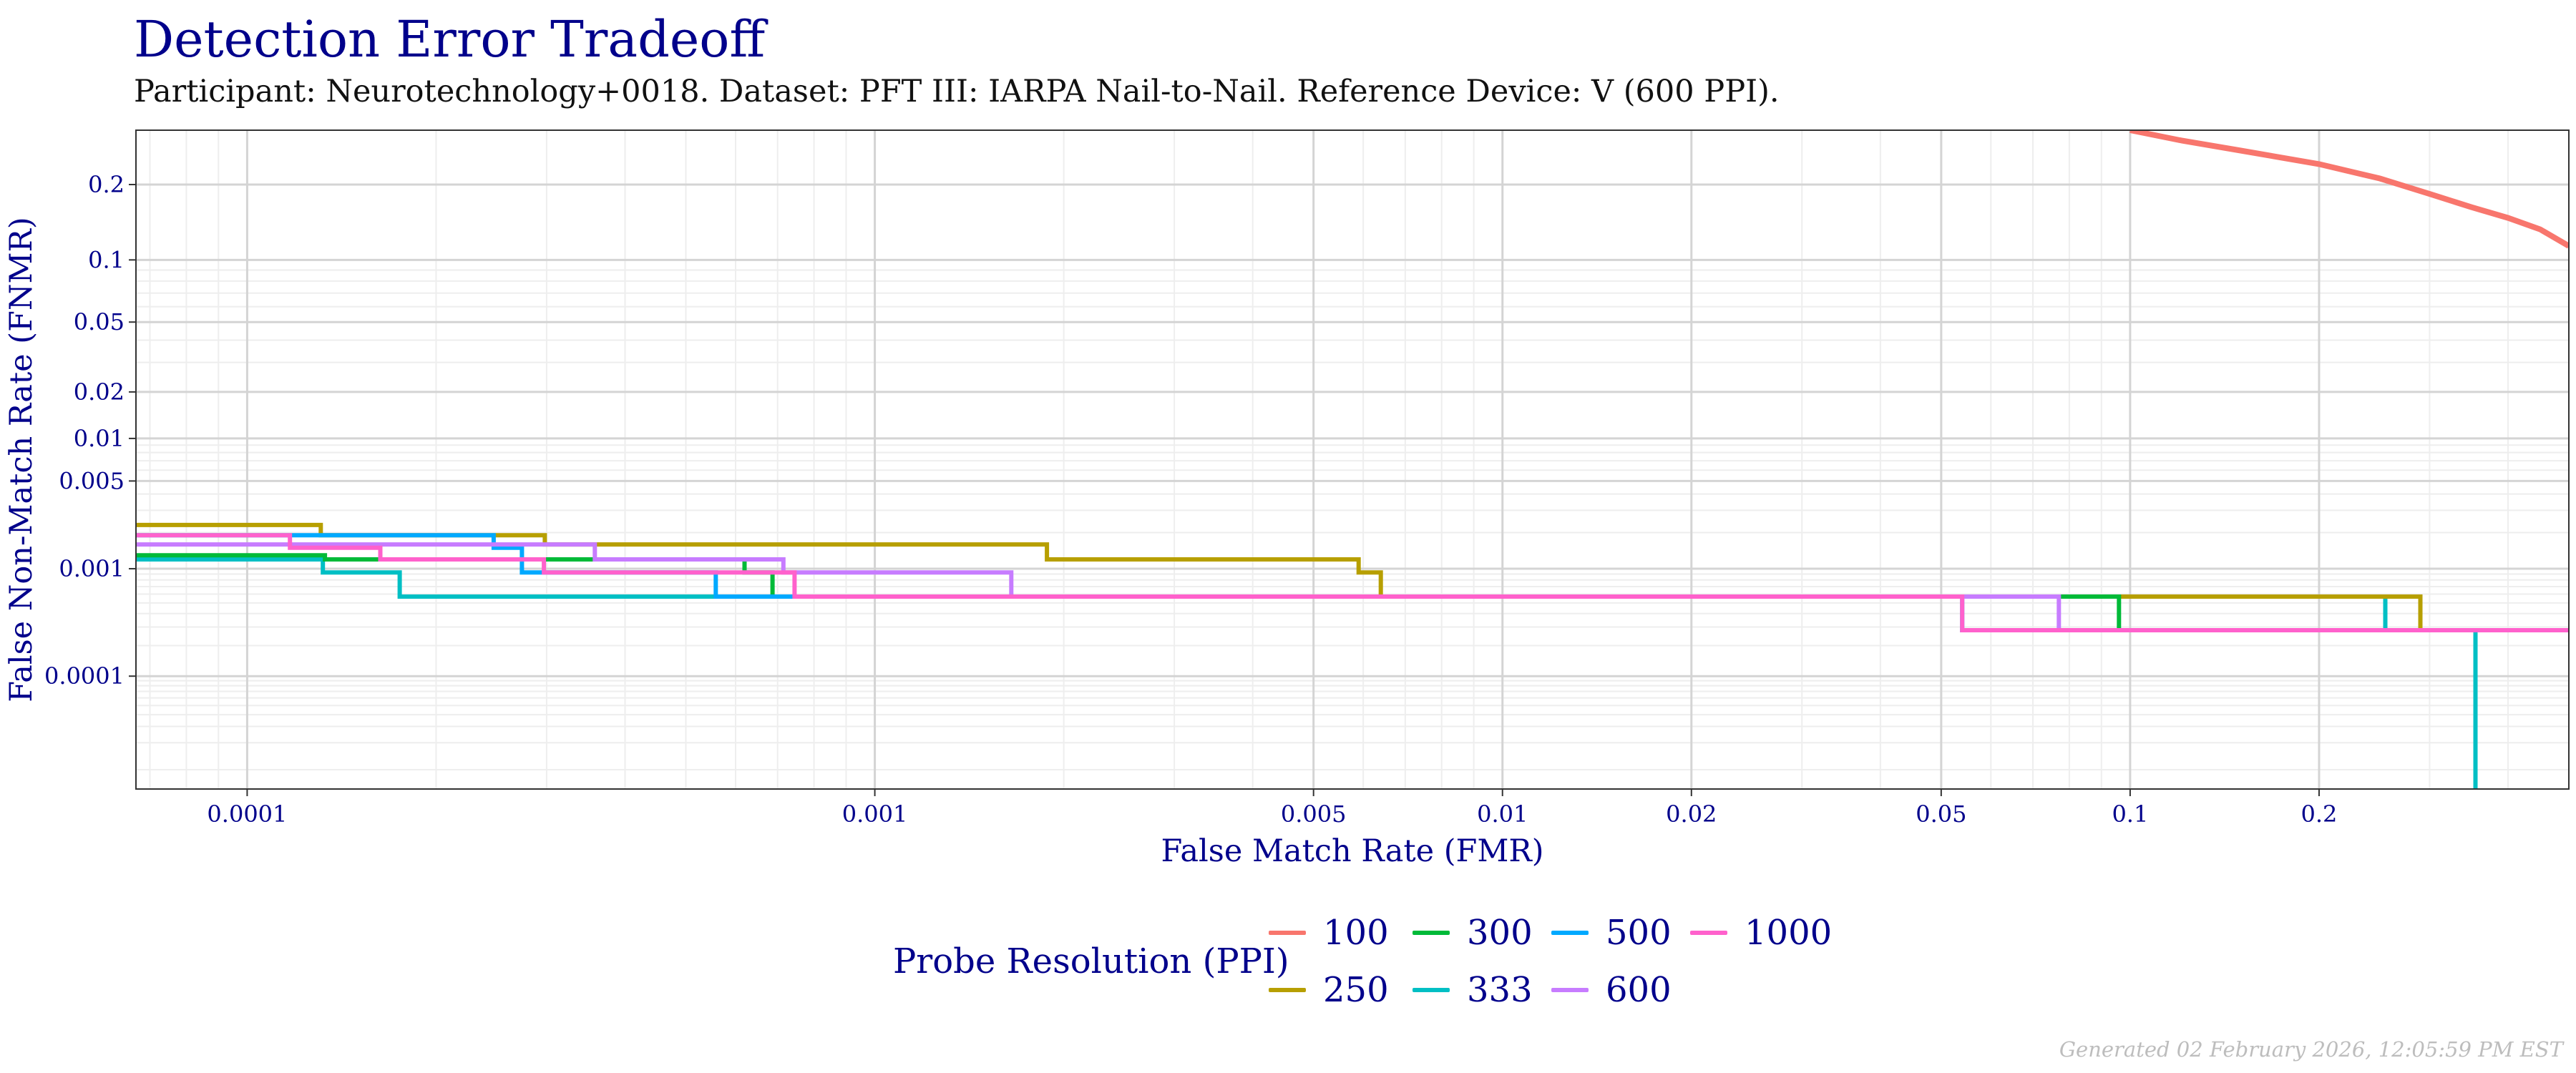  What do you see at coordinates (1356, 933) in the screenshot?
I see `legend-label: 100` at bounding box center [1356, 933].